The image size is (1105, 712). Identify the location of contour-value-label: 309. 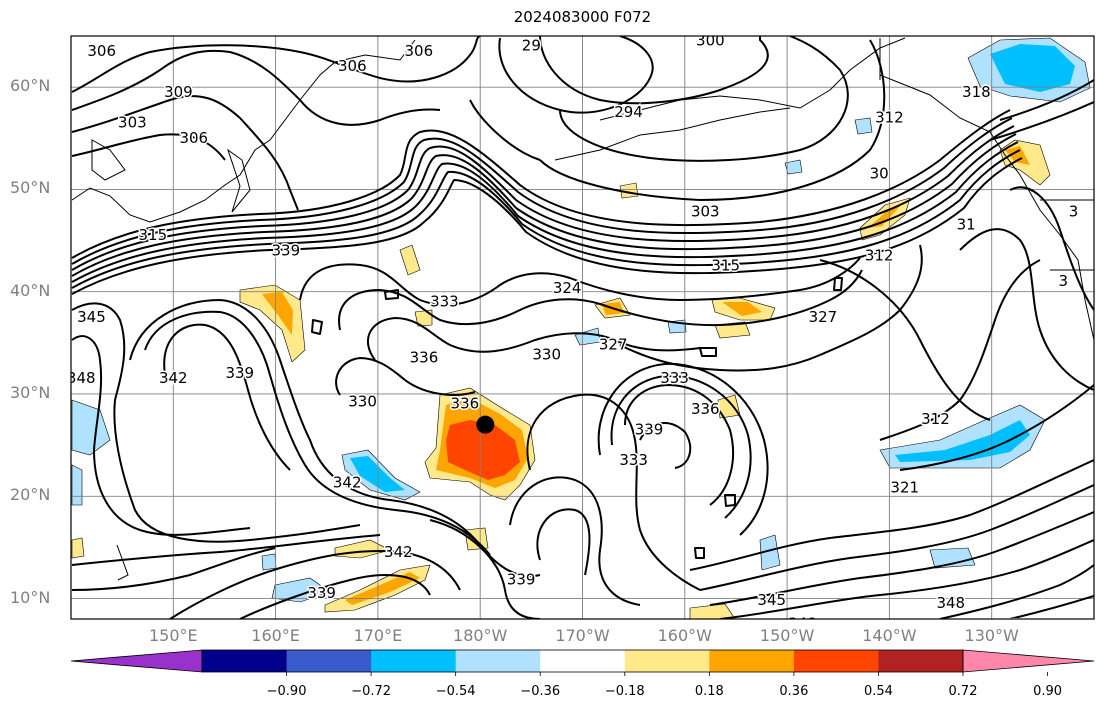
(178, 92).